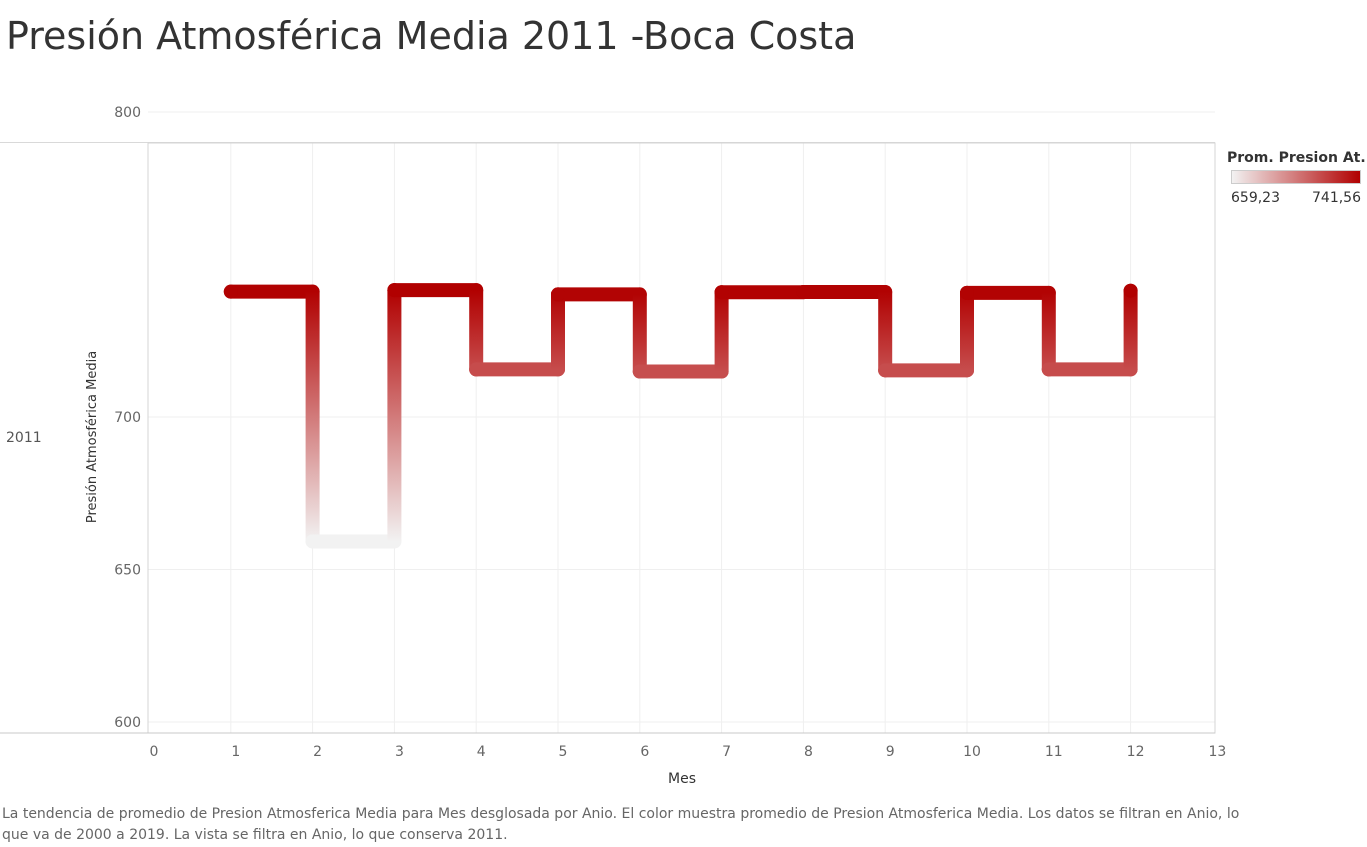 The height and width of the screenshot is (847, 1367). Describe the element at coordinates (235, 752) in the screenshot. I see `x-tick-label: 1` at that location.